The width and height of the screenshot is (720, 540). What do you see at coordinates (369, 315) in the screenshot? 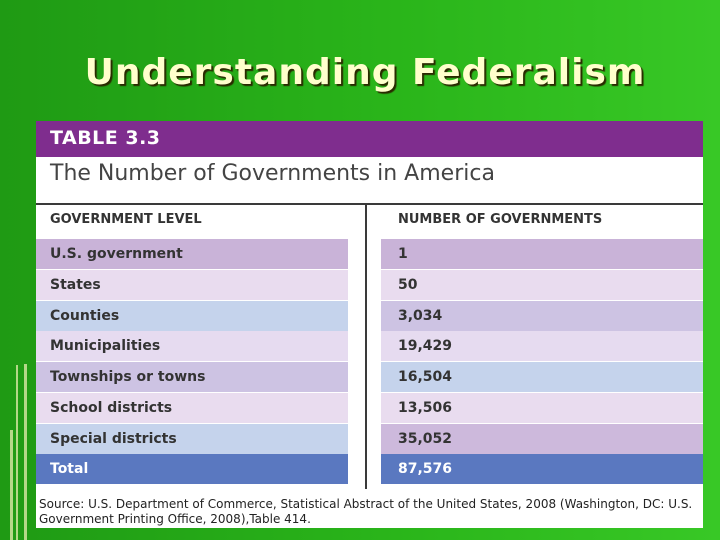
I see `table-row: Counties 3,034` at bounding box center [369, 315].